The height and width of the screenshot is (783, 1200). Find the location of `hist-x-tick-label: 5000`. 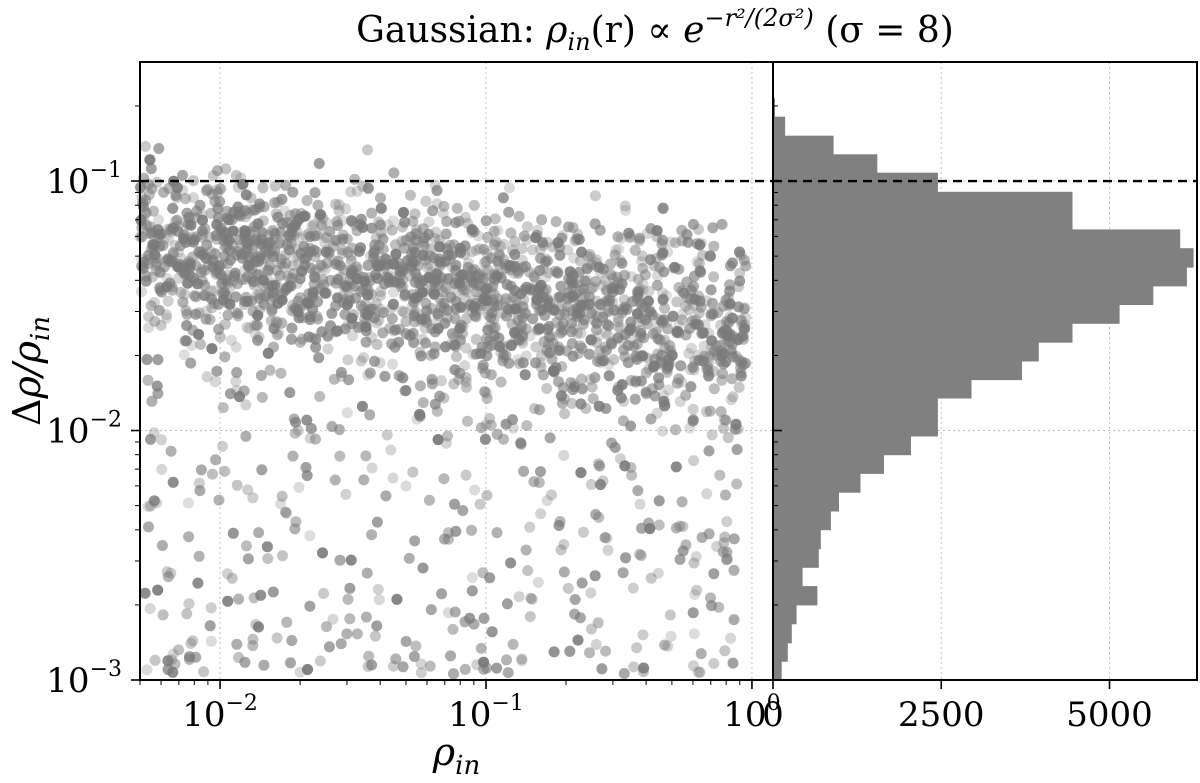

hist-x-tick-label: 5000 is located at coordinates (1109, 715).